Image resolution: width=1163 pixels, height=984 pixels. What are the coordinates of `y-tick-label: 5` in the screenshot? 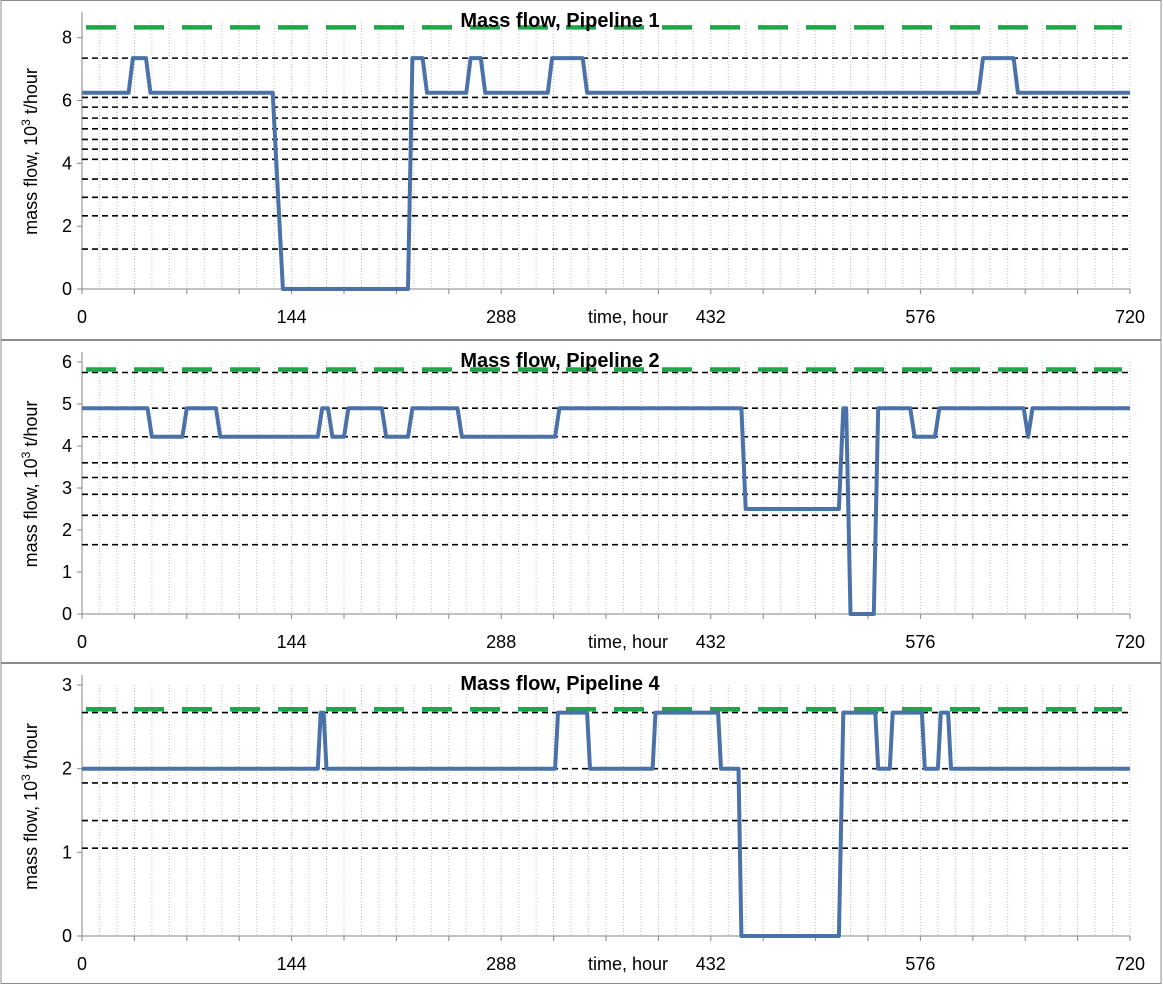 It's located at (67, 404).